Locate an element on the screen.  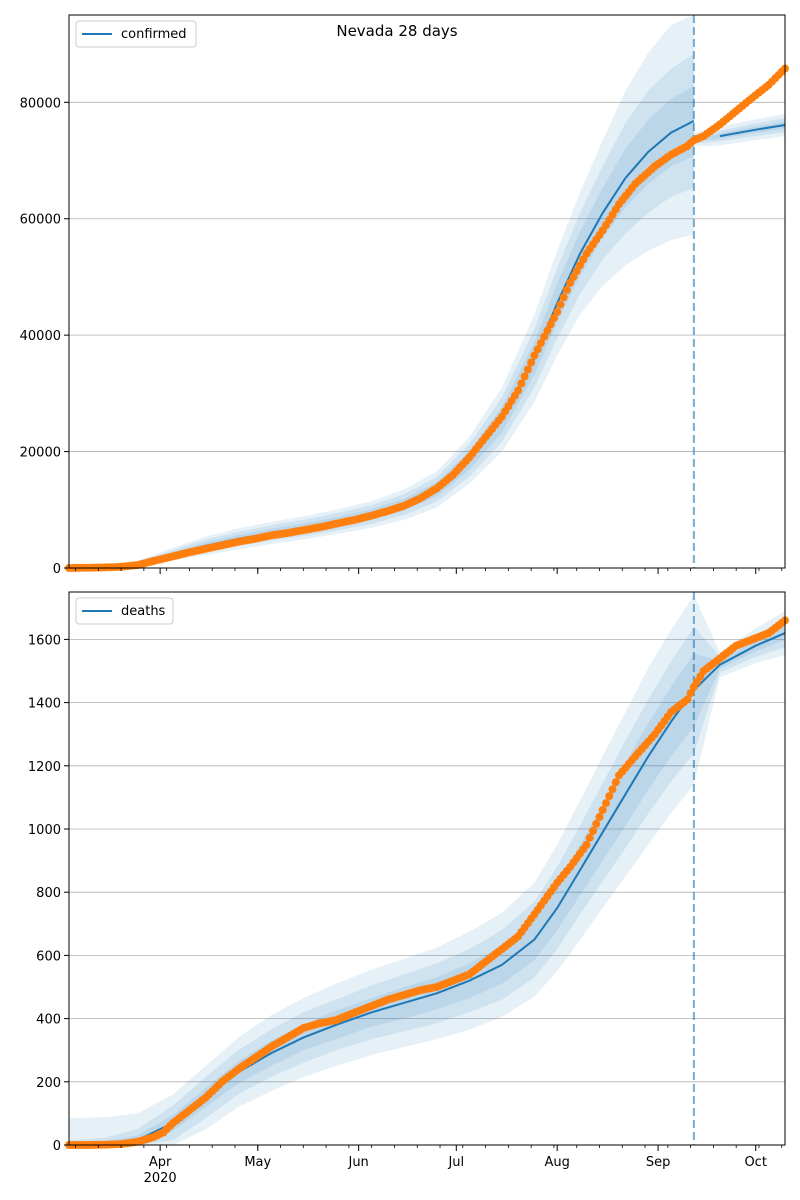
deaths-legend: deaths is located at coordinates (124, 611).